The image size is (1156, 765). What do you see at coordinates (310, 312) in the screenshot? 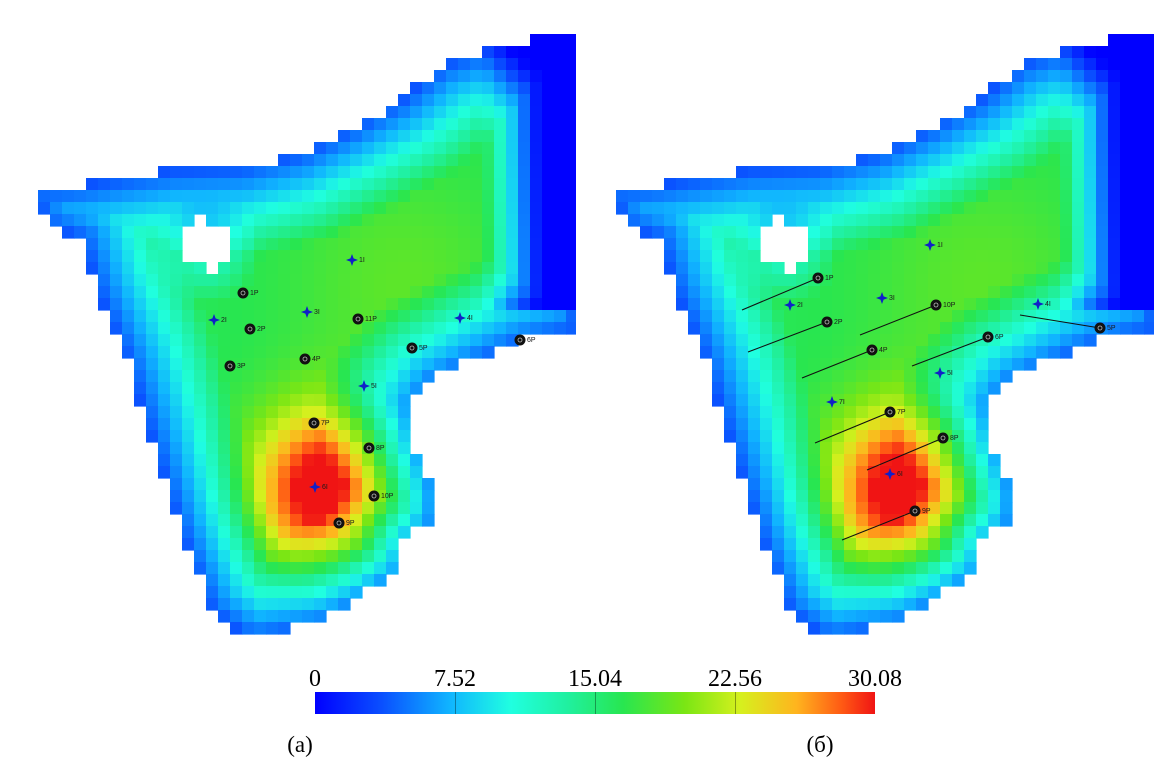
I see `injector-well-marker: 3I` at bounding box center [310, 312].